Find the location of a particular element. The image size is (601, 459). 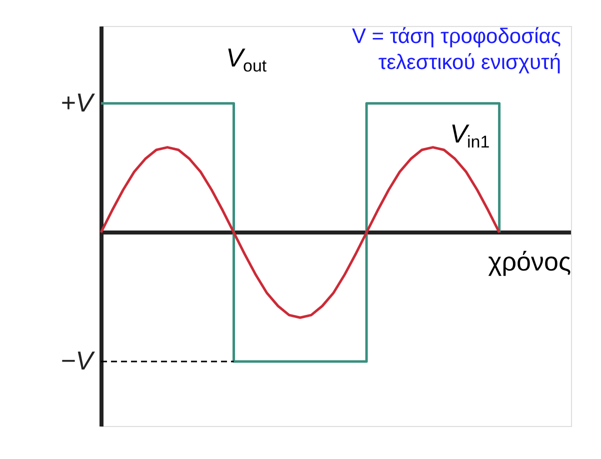

x-axis-title: χρόνος is located at coordinates (529, 261).